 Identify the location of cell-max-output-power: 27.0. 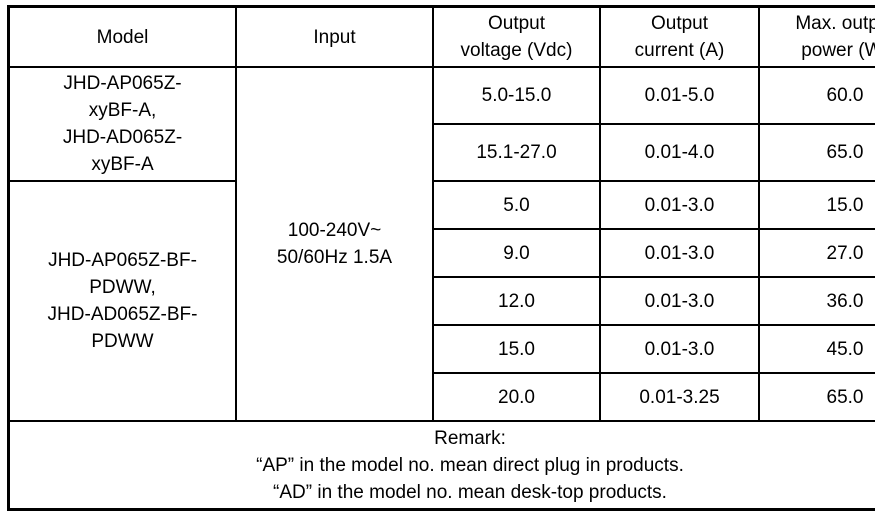
(817, 253).